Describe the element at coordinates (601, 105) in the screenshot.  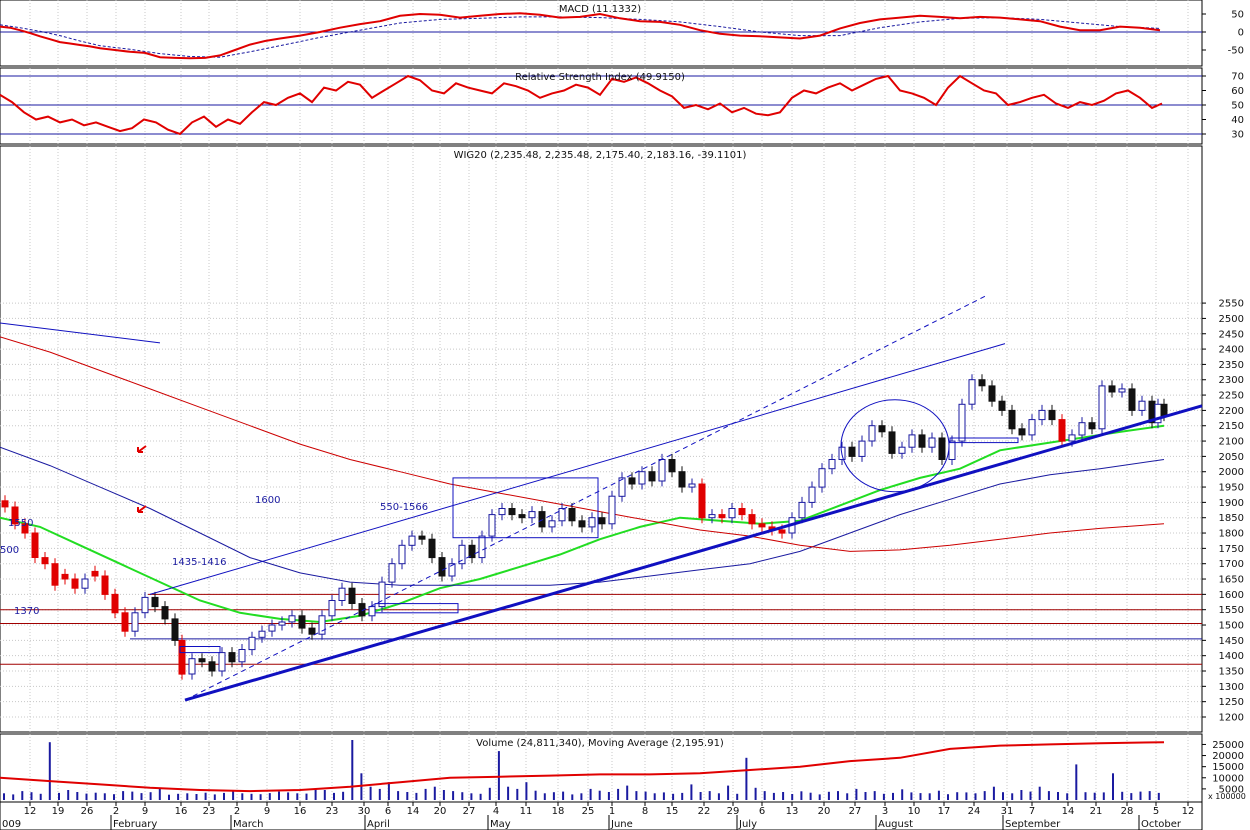
I see `rsi-layer` at that location.